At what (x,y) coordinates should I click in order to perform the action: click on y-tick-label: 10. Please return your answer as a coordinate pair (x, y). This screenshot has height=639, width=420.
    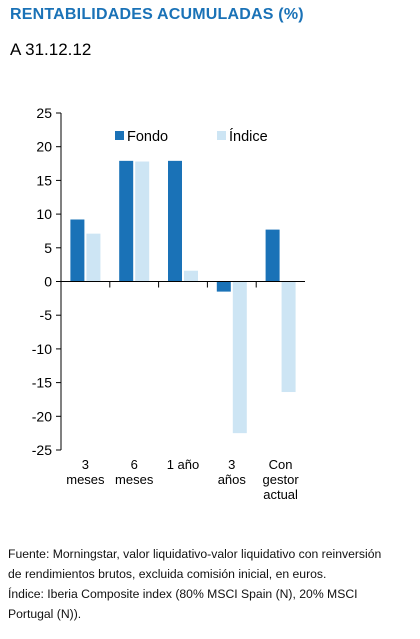
    Looking at the image, I should click on (44, 214).